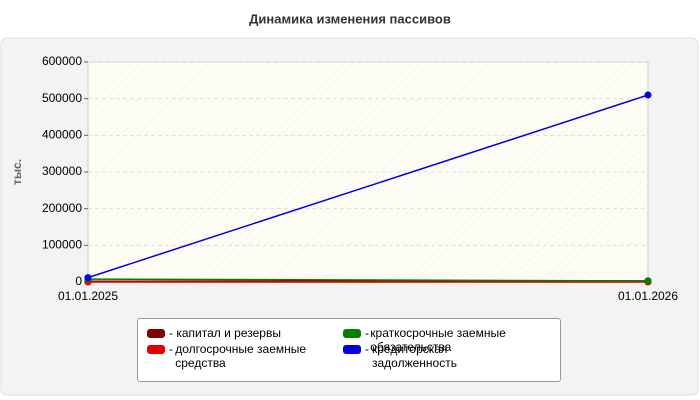 The width and height of the screenshot is (700, 400). I want to click on x-tick-label: 01.01.2025, so click(88, 296).